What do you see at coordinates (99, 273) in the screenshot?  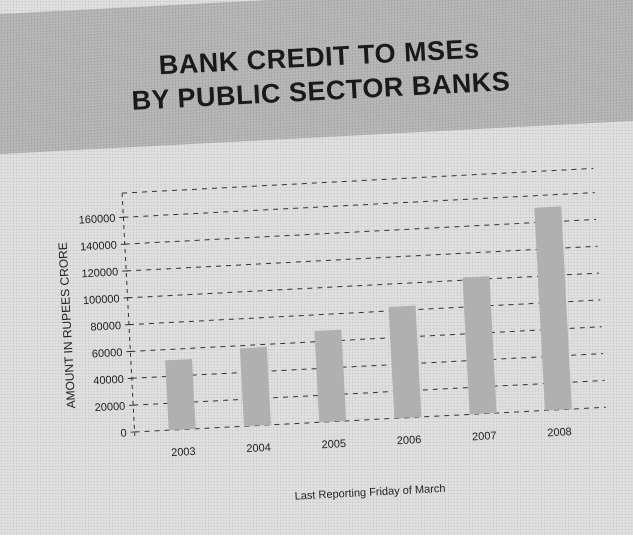 I see `y-tick-label: 120000` at bounding box center [99, 273].